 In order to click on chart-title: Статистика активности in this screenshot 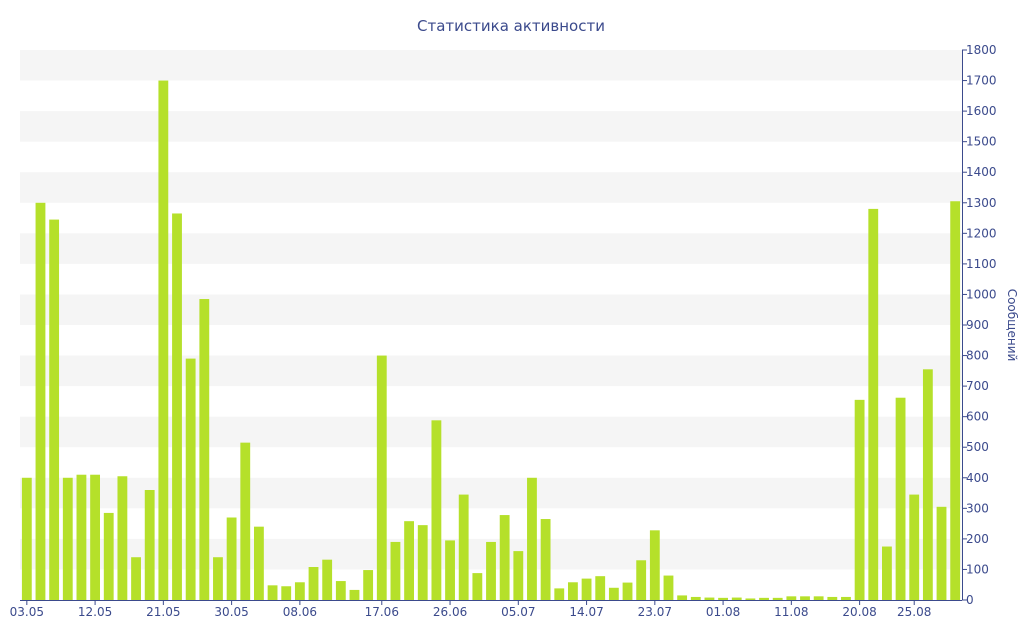, I will do `click(511, 26)`.